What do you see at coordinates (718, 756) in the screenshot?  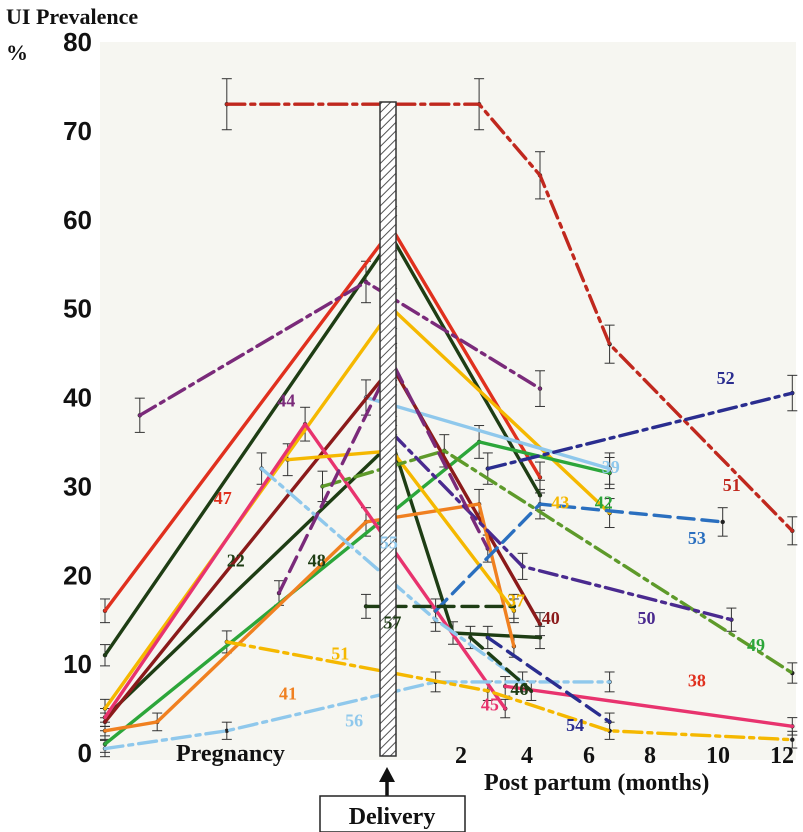 I see `x-tick-label: 10` at bounding box center [718, 756].